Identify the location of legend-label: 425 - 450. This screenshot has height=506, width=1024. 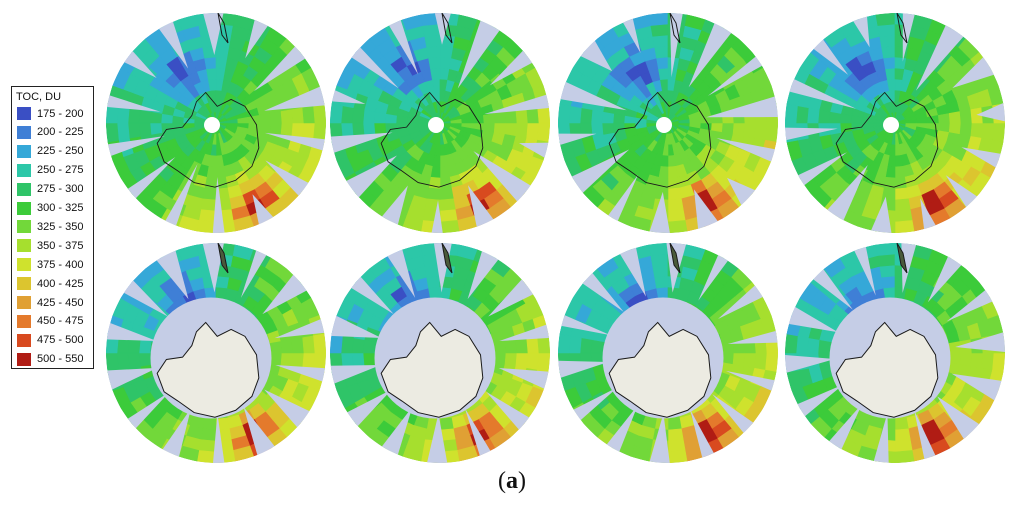
(60, 302).